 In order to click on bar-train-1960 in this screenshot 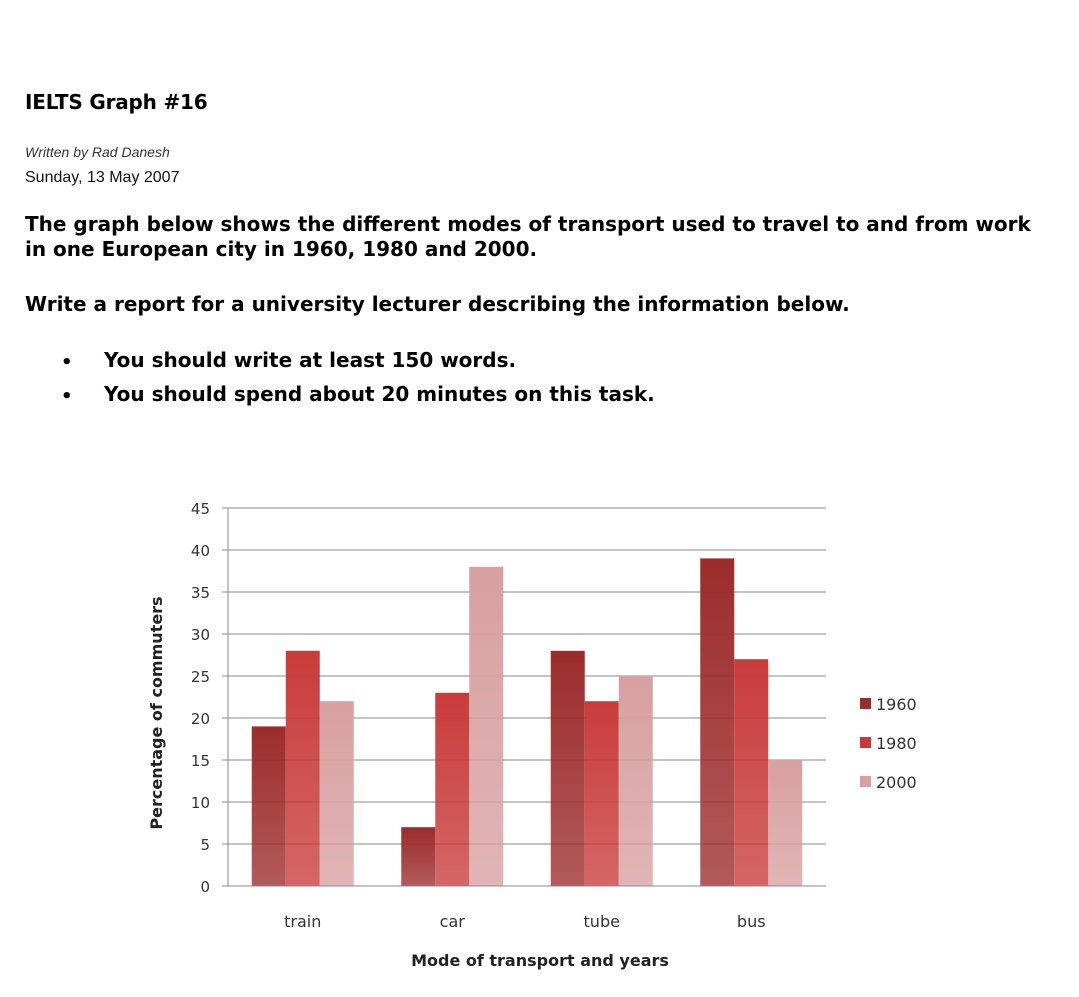, I will do `click(268, 806)`.